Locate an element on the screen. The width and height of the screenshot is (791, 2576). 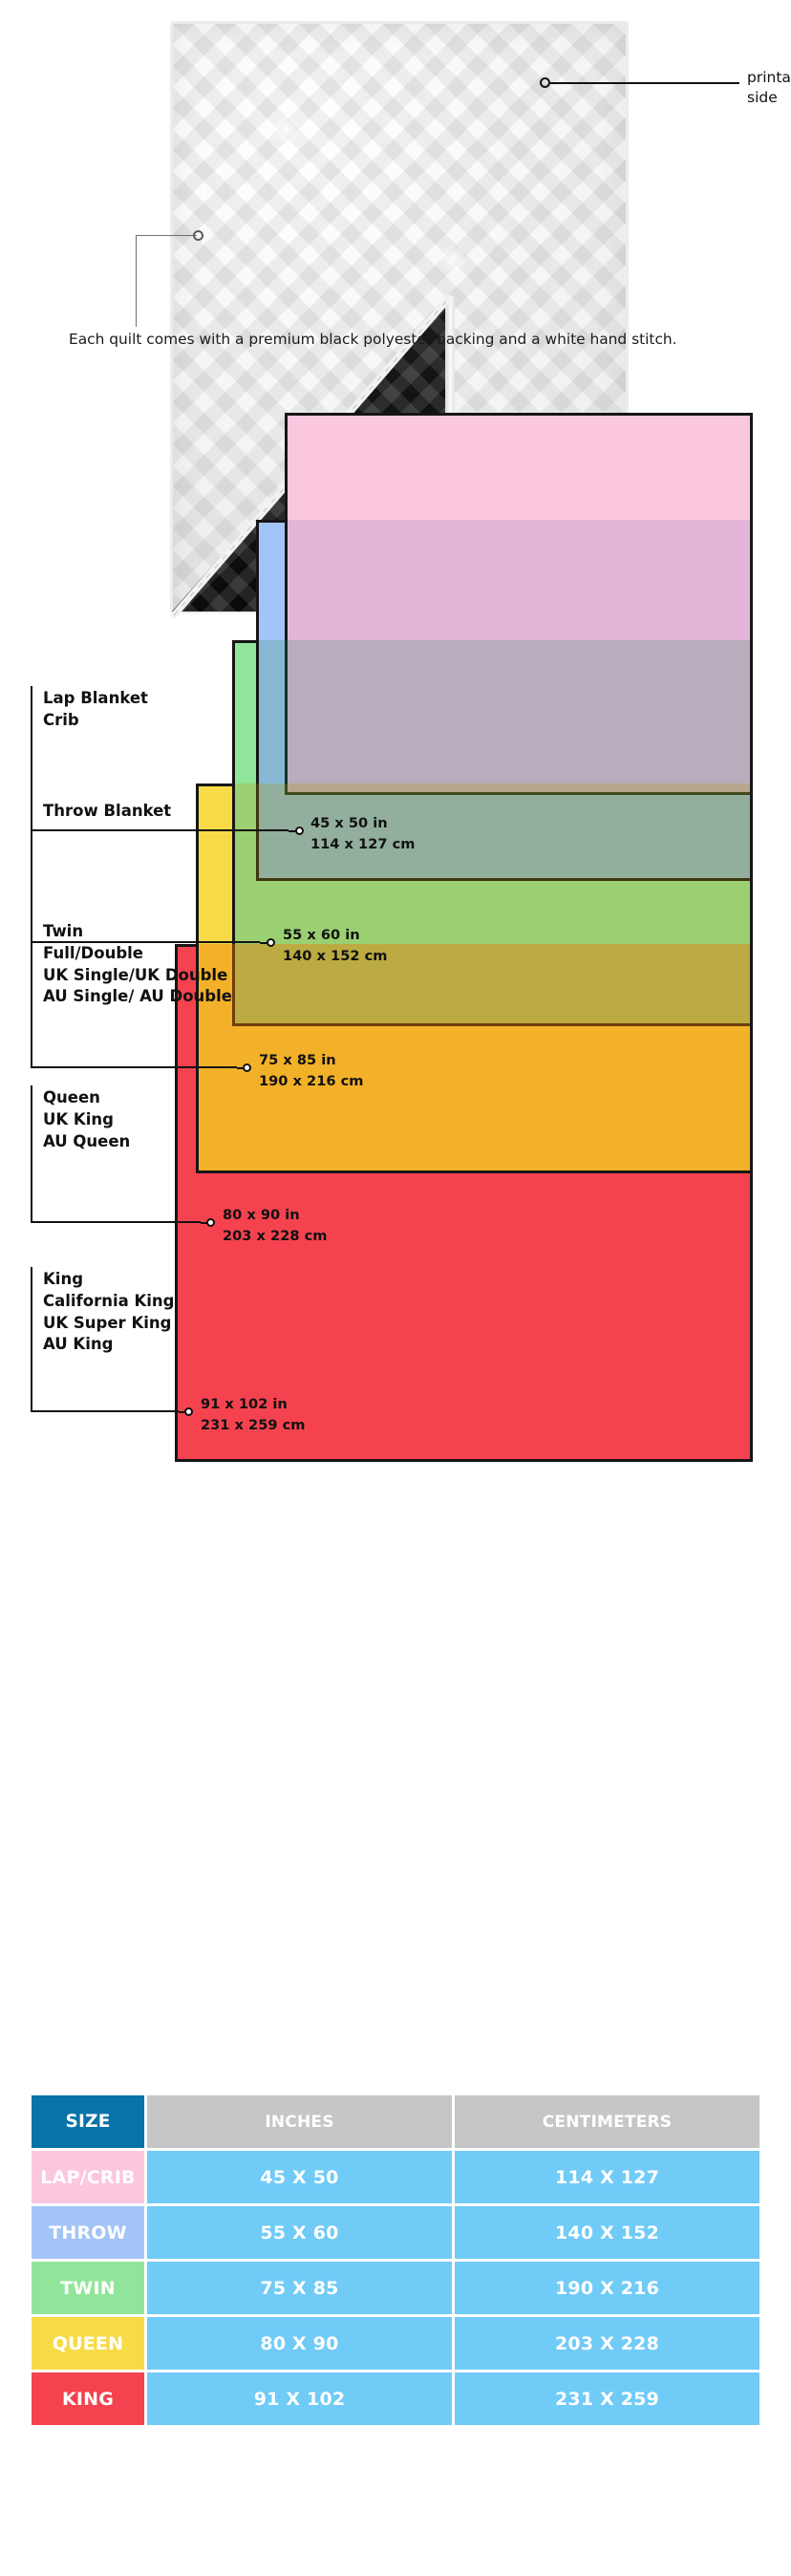
table-cell-size-twin: TWIN is located at coordinates (88, 2288).